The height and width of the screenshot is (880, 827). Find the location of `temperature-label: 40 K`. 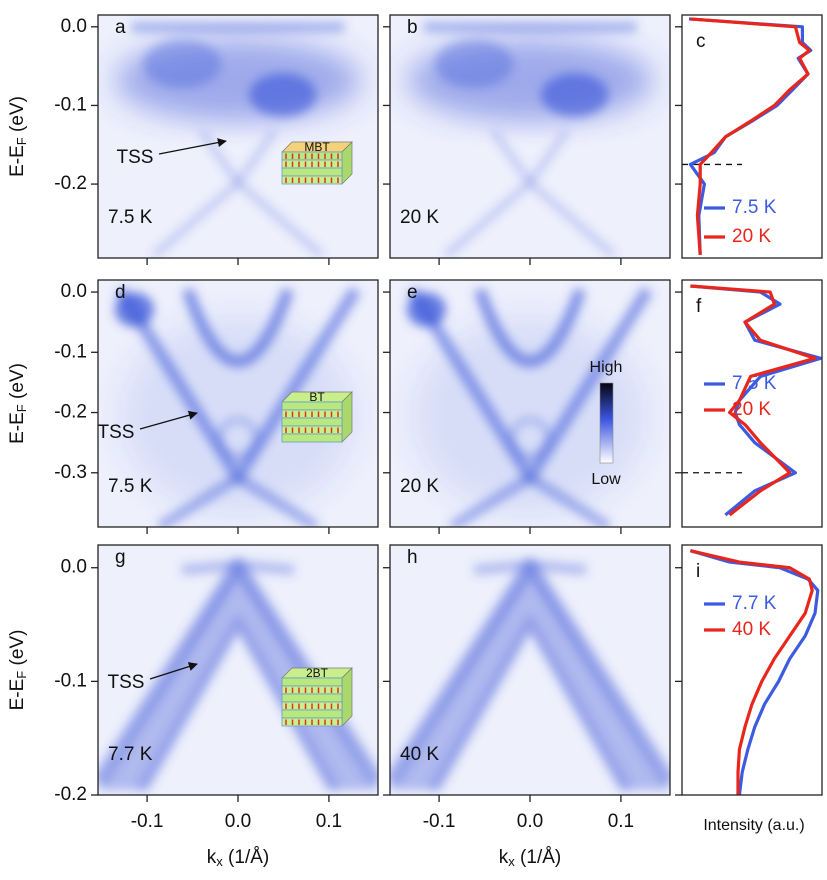

temperature-label: 40 K is located at coordinates (419, 754).